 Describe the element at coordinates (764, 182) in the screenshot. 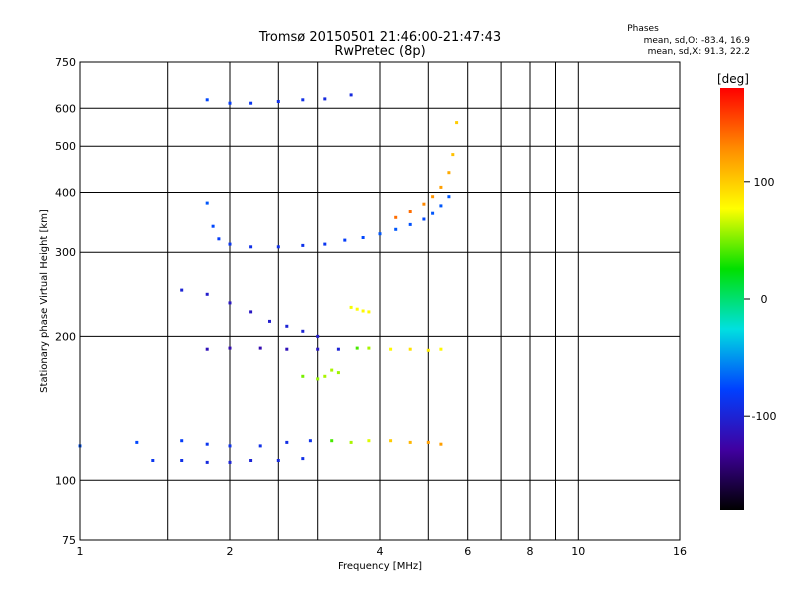

I see `colorbar-tick-label: 100` at that location.